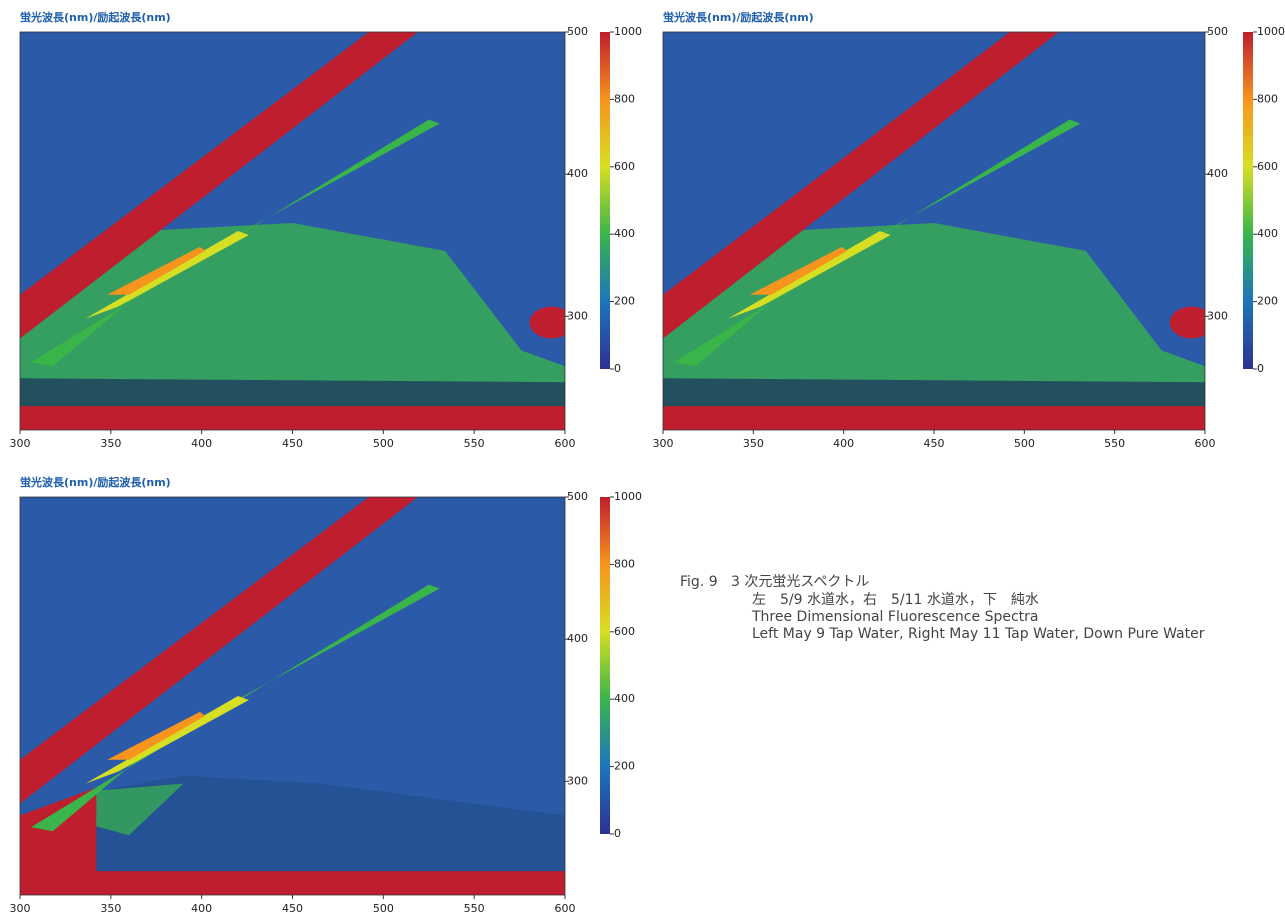 Image resolution: width=1285 pixels, height=921 pixels. What do you see at coordinates (895, 600) in the screenshot?
I see `caption-line: 左 5/9 水道水，右 5/11 水道水，下 純水` at bounding box center [895, 600].